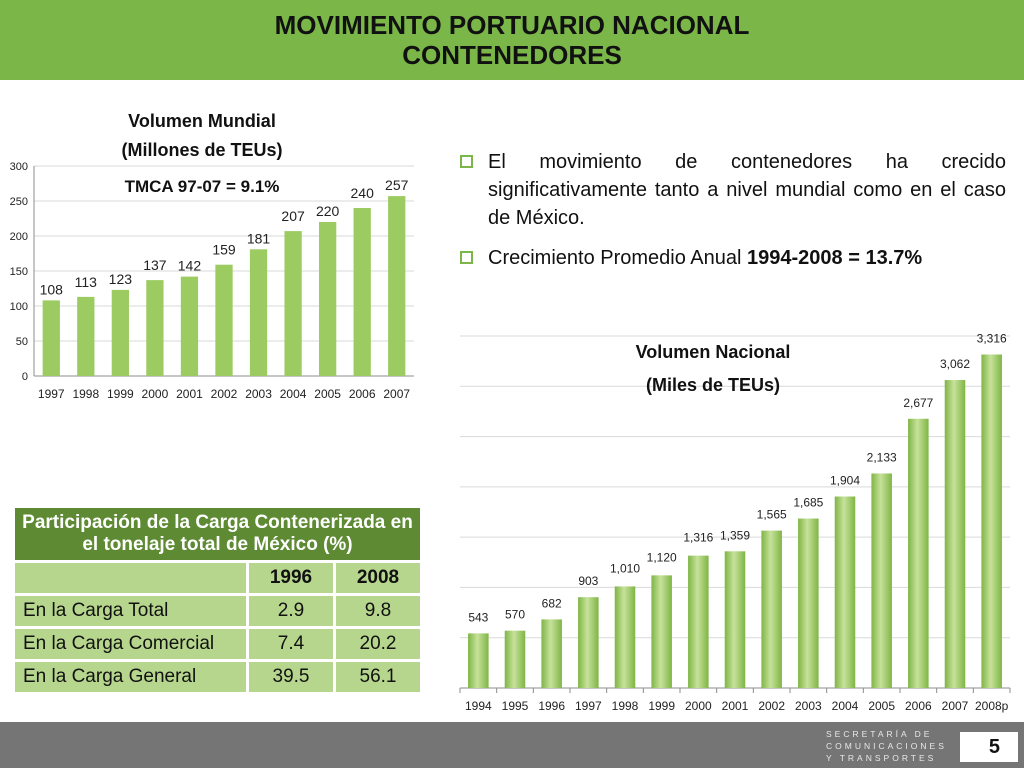  What do you see at coordinates (291, 644) in the screenshot?
I see `table-cell-1996: 7.4` at bounding box center [291, 644].